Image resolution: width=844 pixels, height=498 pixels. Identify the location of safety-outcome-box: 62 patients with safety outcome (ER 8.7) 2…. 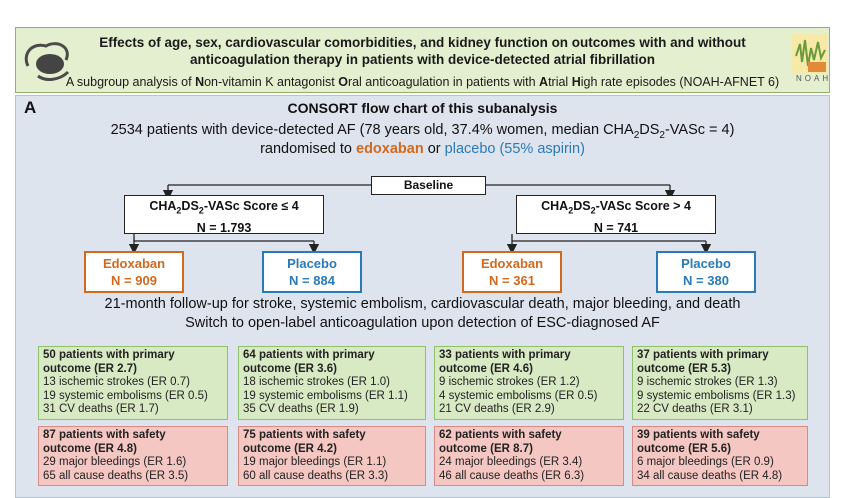
(529, 456).